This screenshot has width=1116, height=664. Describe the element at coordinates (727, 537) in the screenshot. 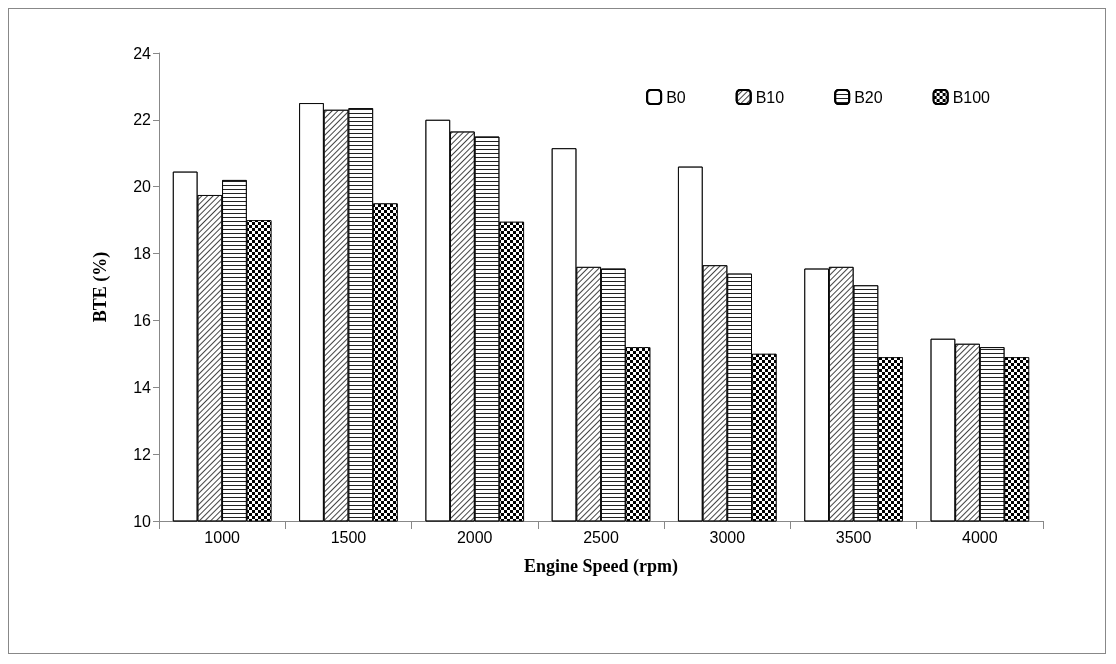

I see `x-tick-label: 3000` at that location.